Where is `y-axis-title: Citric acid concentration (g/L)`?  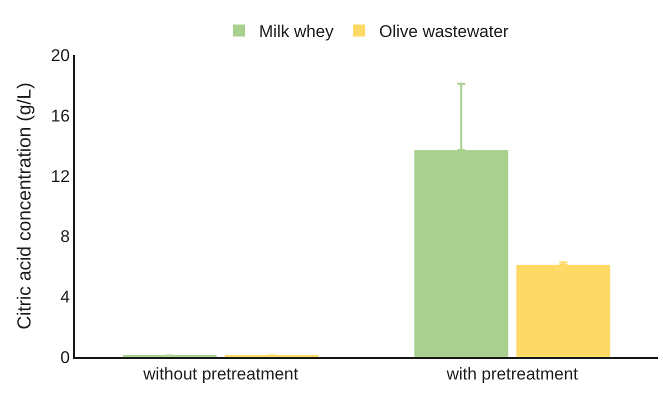
y-axis-title: Citric acid concentration (g/L) is located at coordinates (25, 206).